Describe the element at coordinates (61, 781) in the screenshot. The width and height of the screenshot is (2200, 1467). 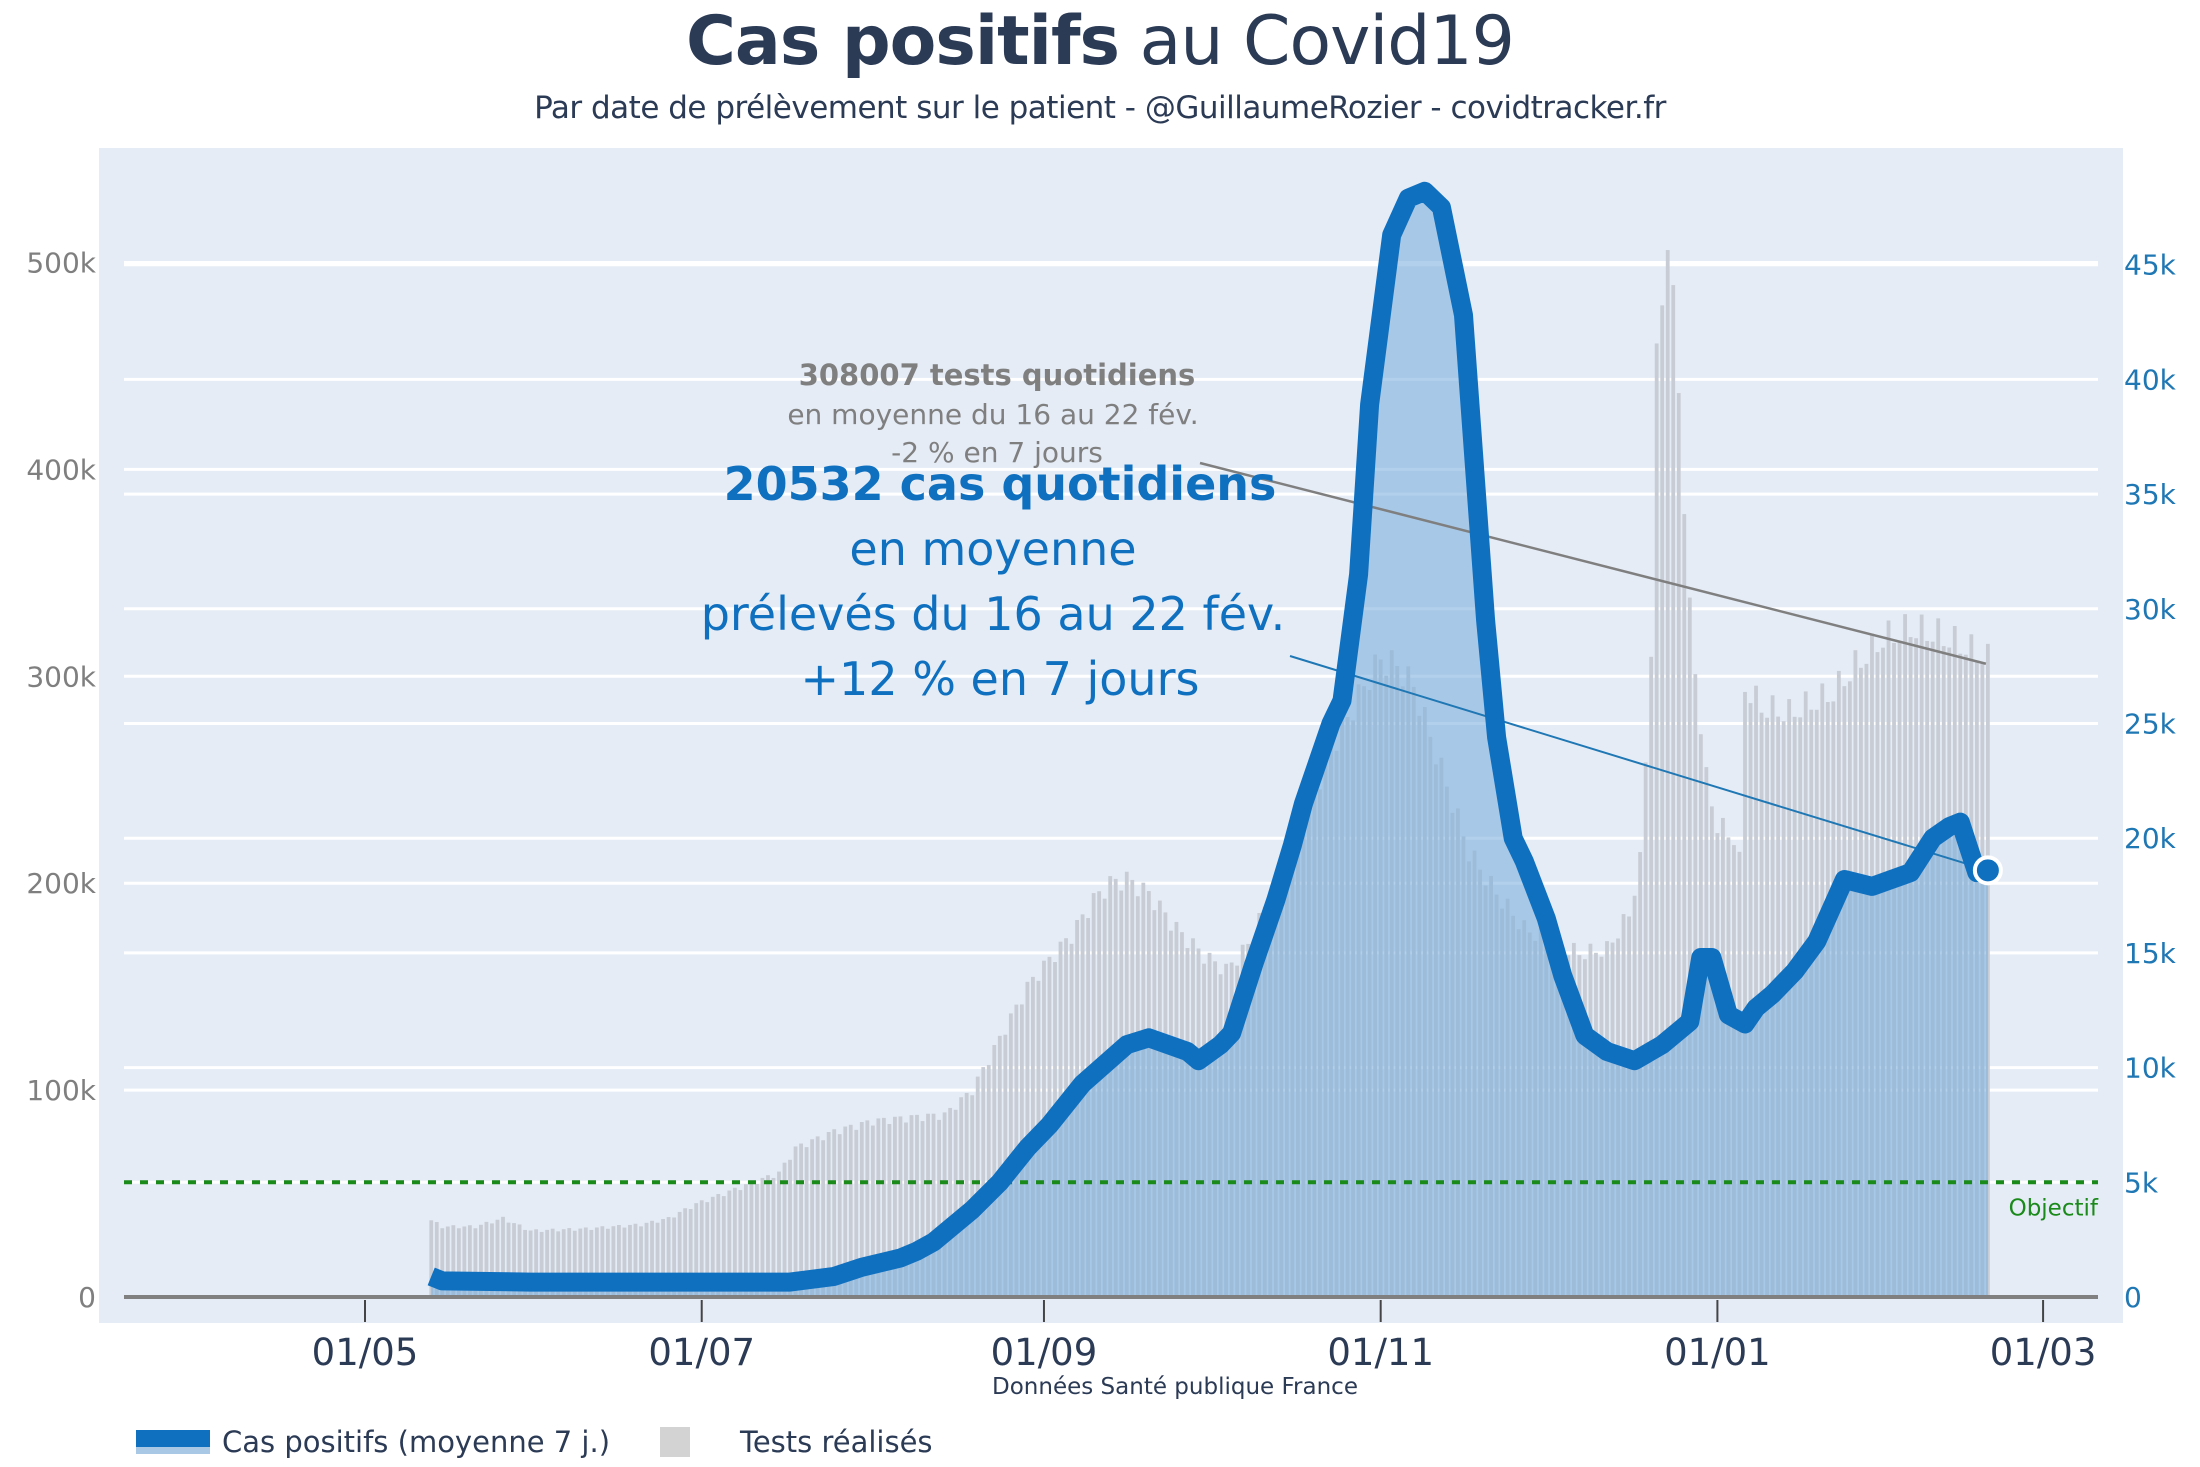
I see `y-axis-left: 0 100k 200k 300k 400k 500k` at that location.